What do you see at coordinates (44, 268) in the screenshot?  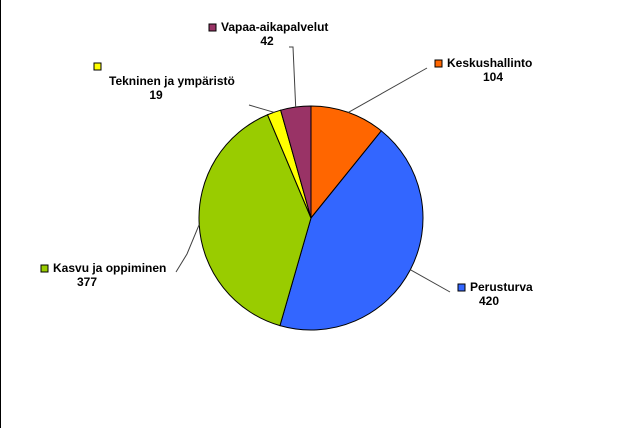 I see `label-swatch-kasvu-ja-oppiminen` at bounding box center [44, 268].